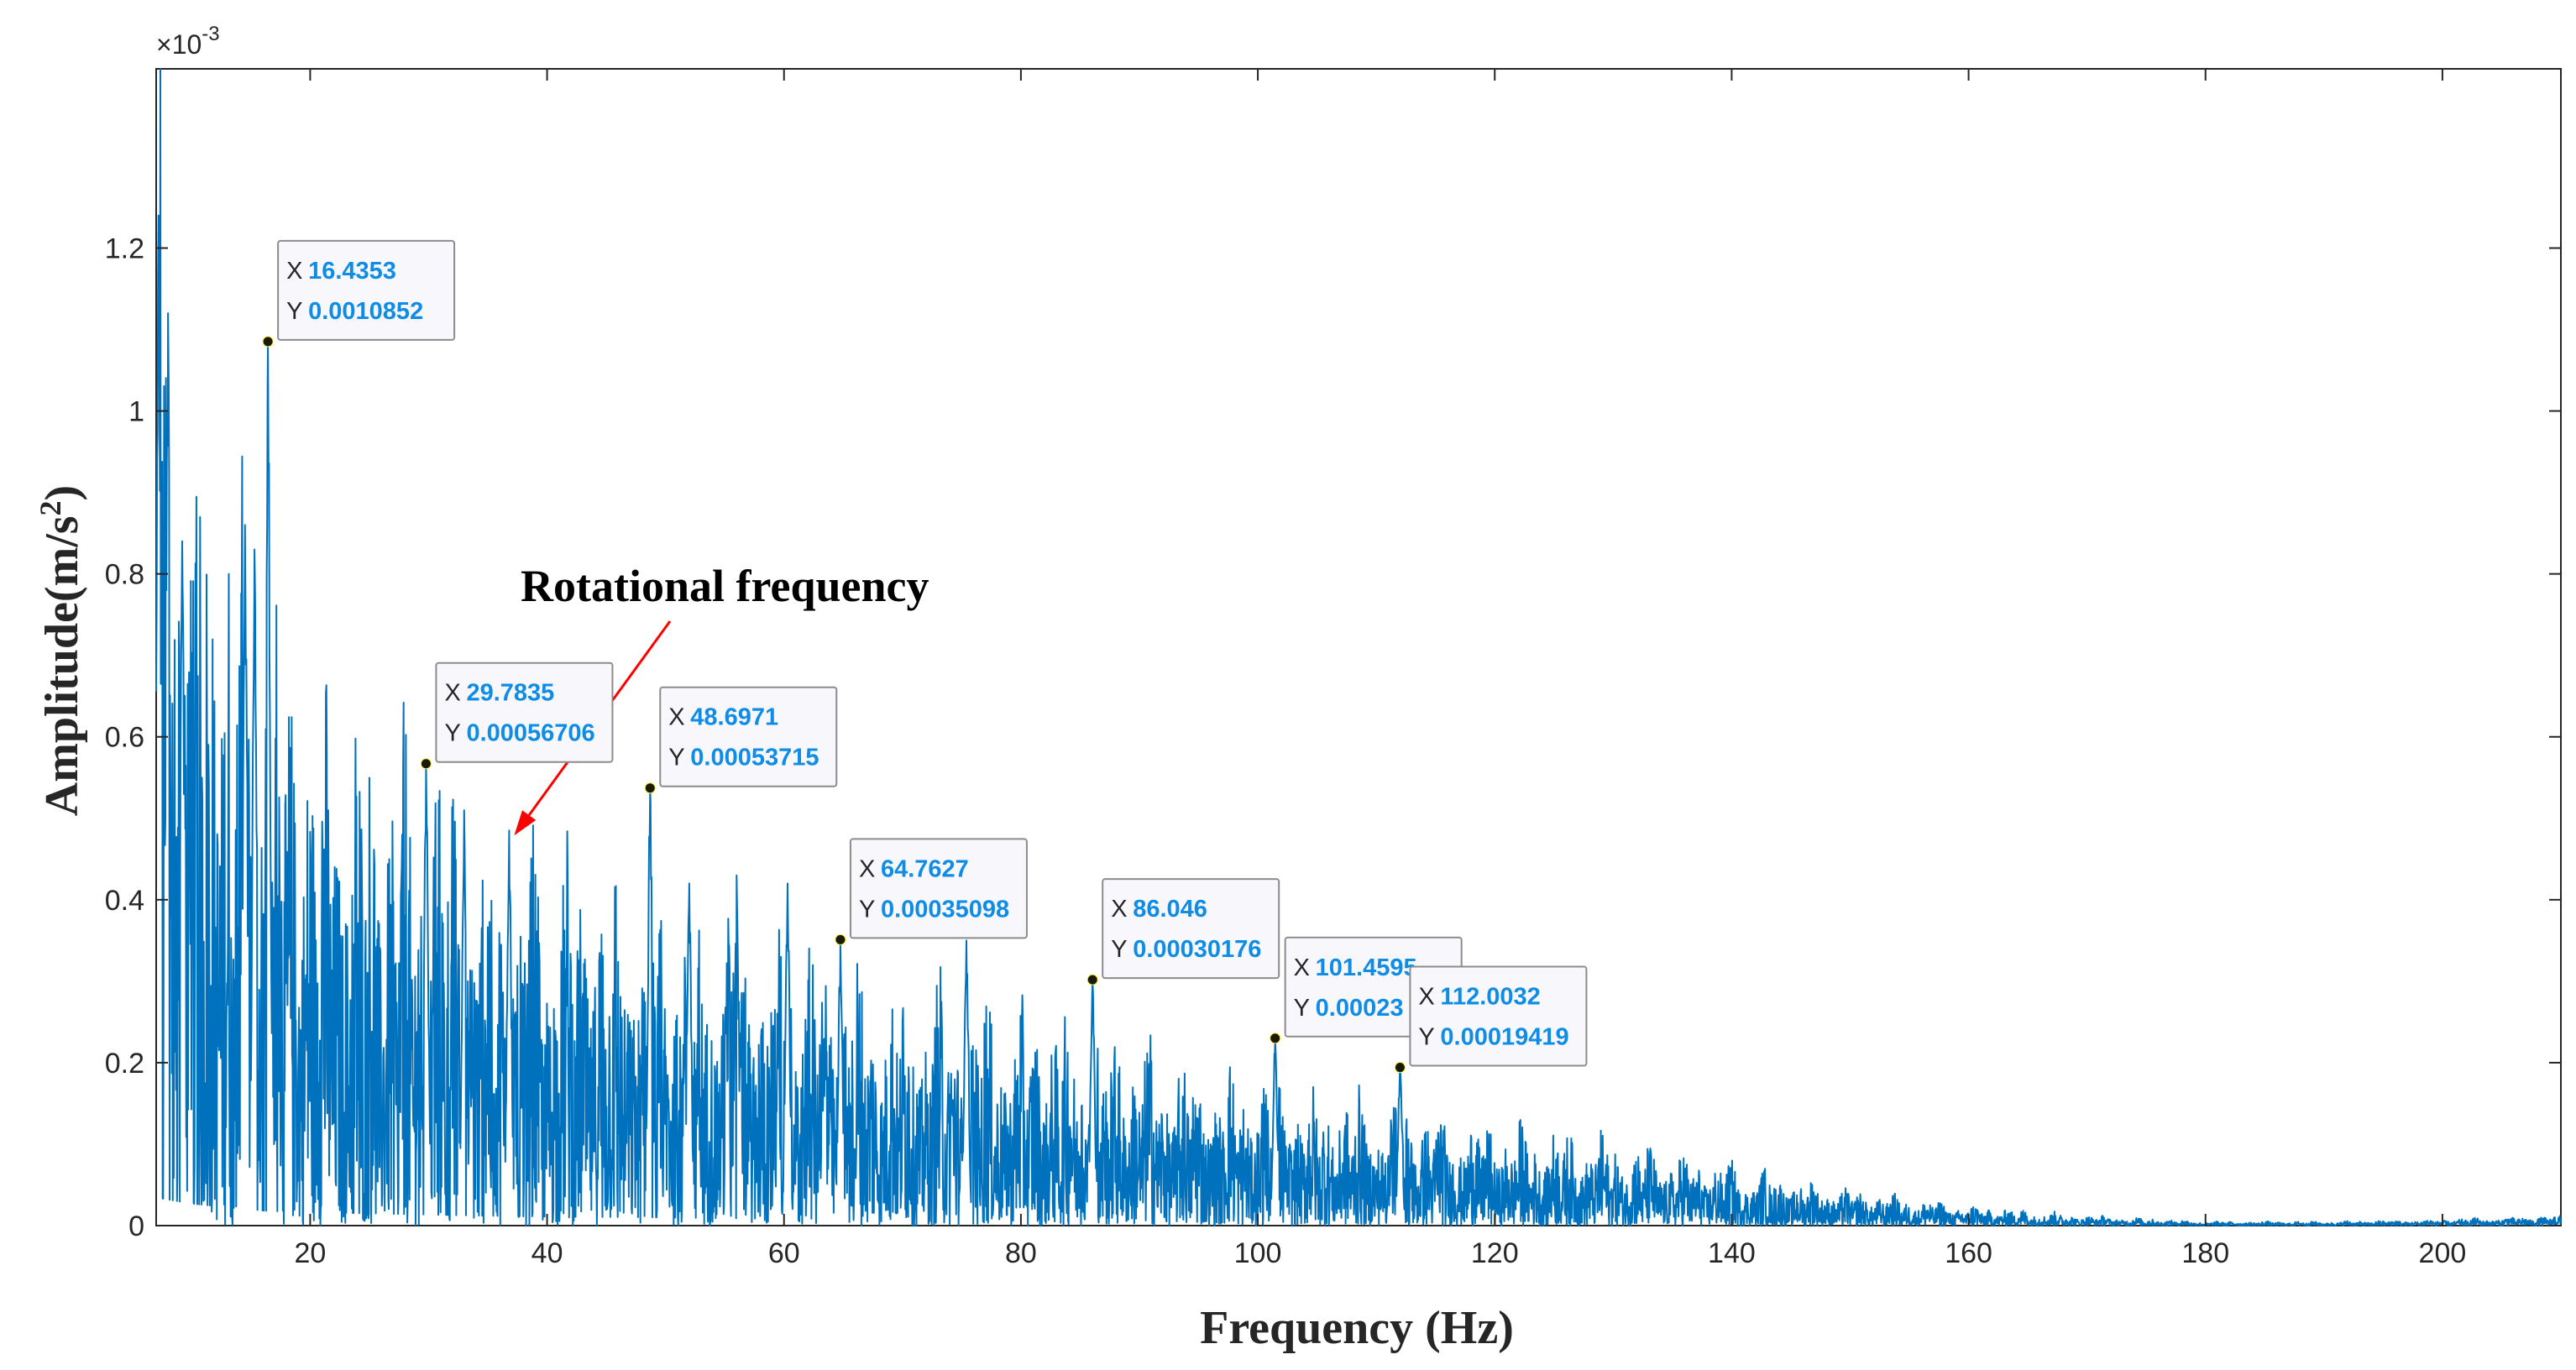  What do you see at coordinates (125, 738) in the screenshot?
I see `y-tick-label: 0.6` at bounding box center [125, 738].